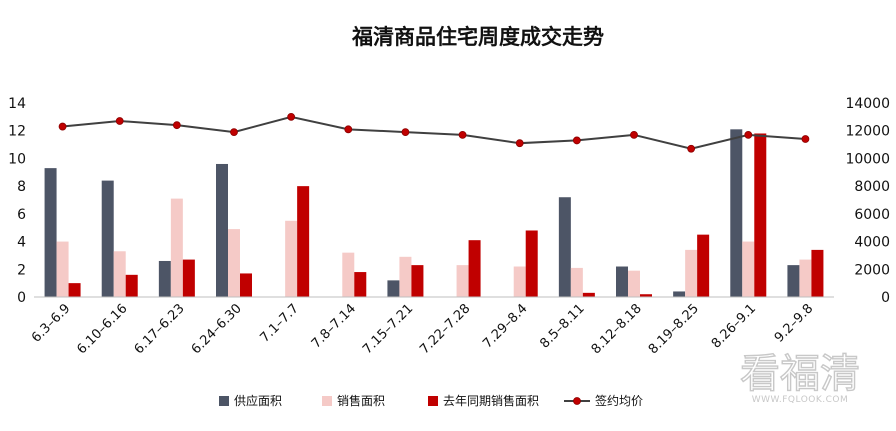  Describe the element at coordinates (361, 400) in the screenshot. I see `legend-label-2: 销售面积` at that location.